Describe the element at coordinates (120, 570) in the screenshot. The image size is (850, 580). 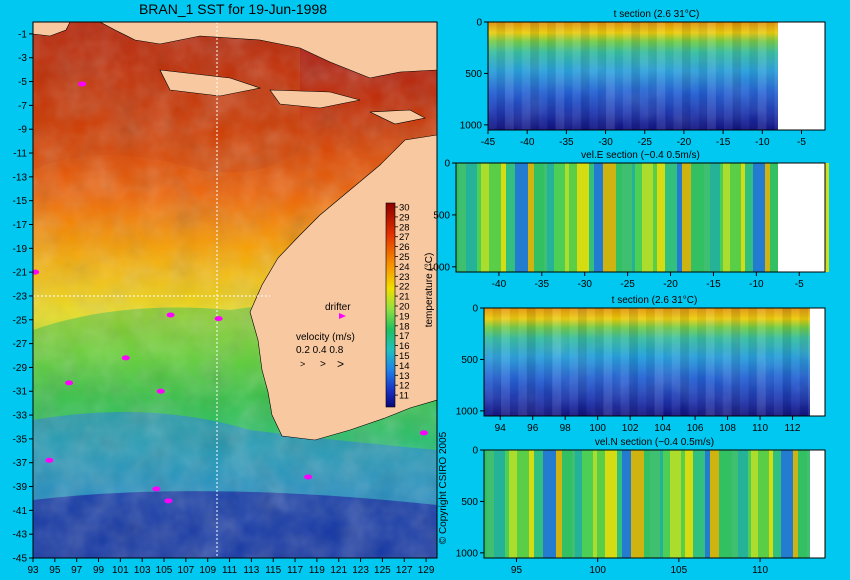
I see `map-x-tick-label: 101` at that location.